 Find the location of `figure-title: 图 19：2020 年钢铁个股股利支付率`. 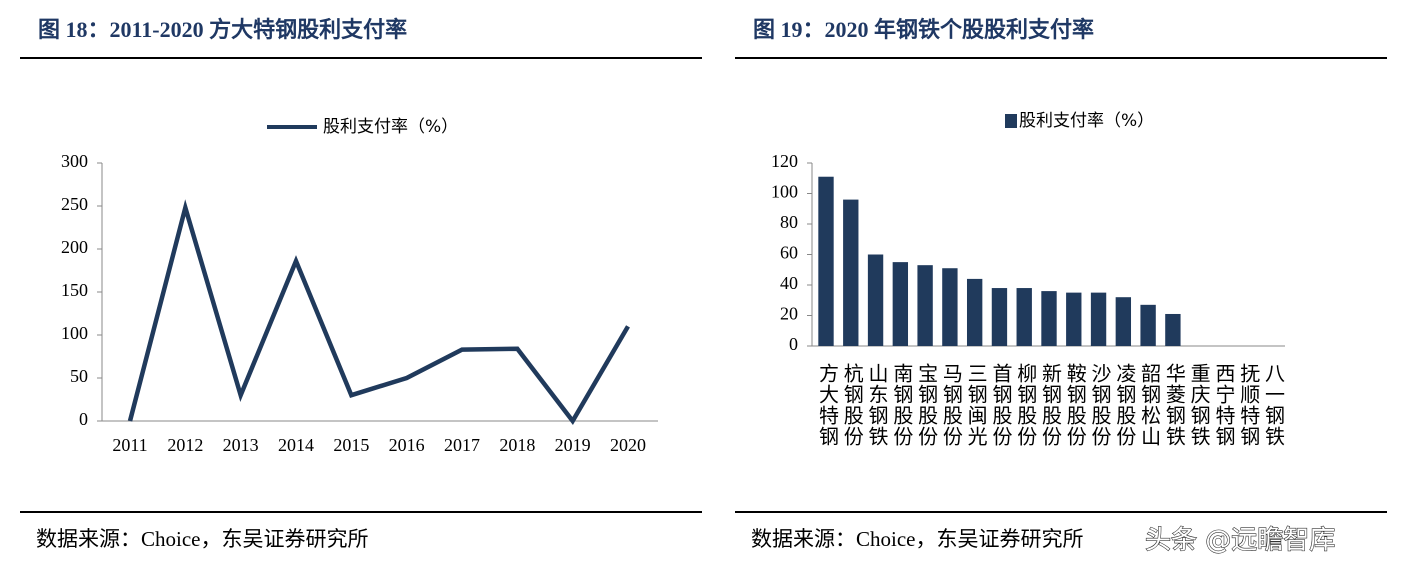

figure-title: 图 19：2020 年钢铁个股股利支付率 is located at coordinates (923, 29).